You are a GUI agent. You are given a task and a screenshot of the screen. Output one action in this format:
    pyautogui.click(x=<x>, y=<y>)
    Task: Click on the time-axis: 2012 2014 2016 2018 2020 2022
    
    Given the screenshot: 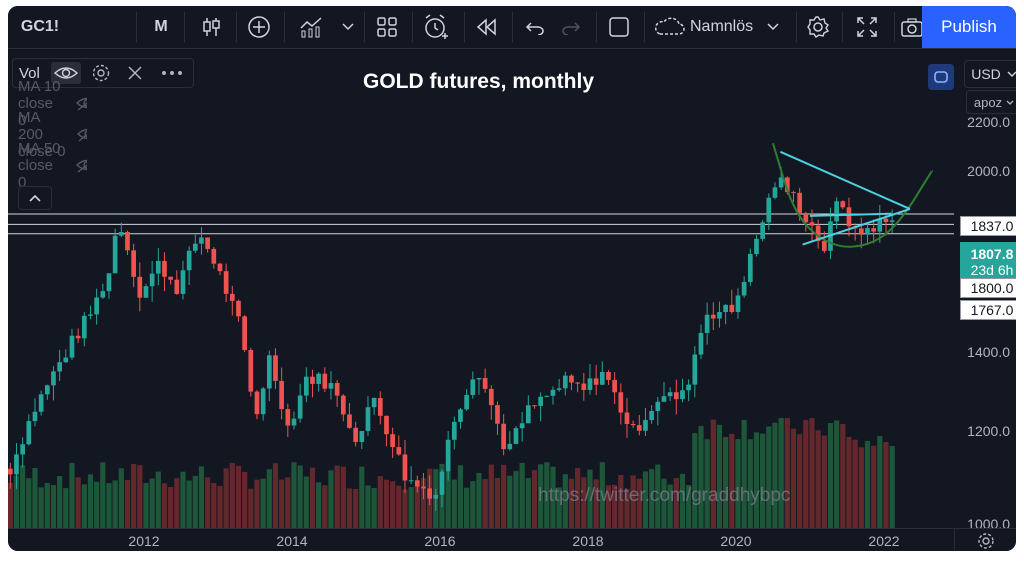 What is the action you would take?
    pyautogui.click(x=481, y=539)
    